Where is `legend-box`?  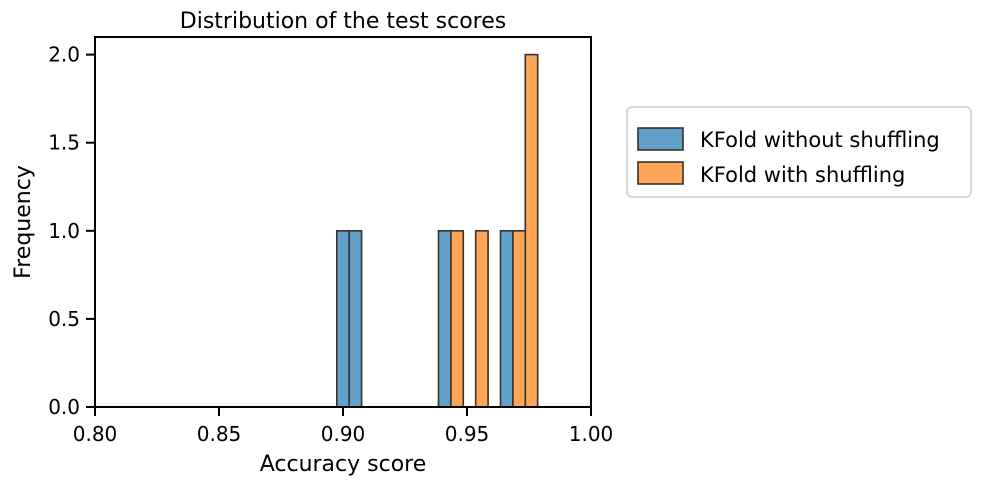
legend-box is located at coordinates (799, 152).